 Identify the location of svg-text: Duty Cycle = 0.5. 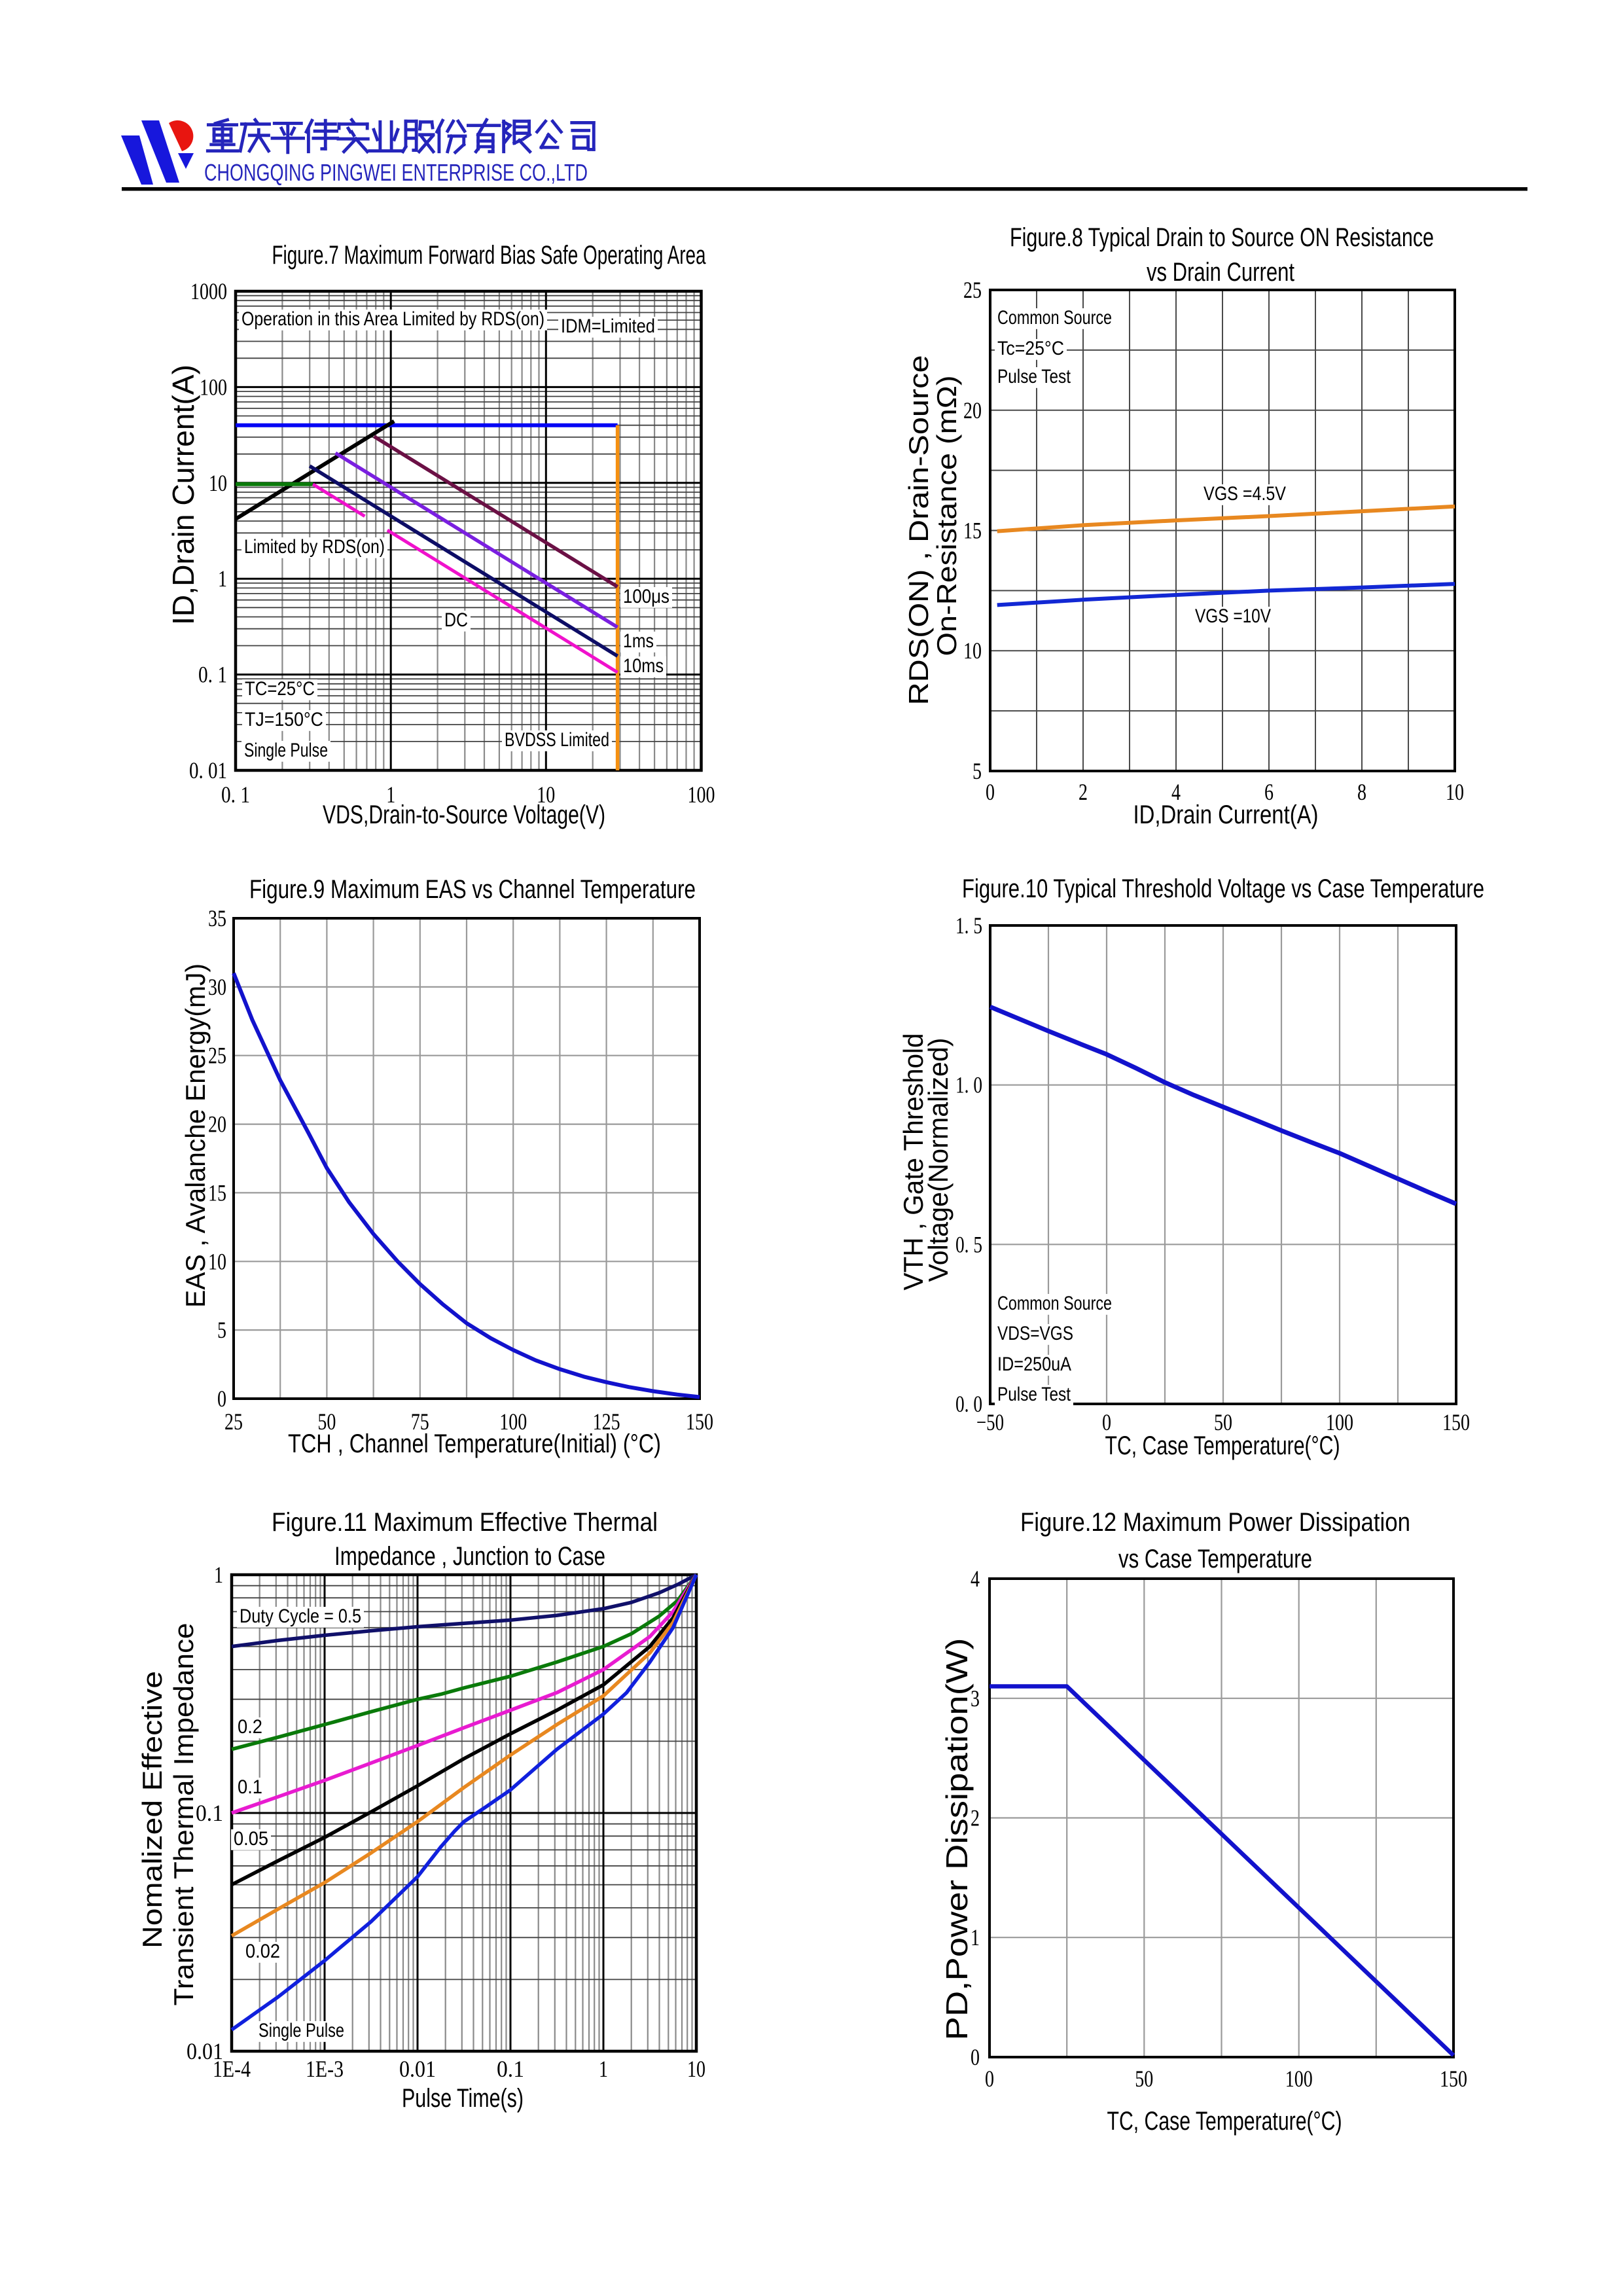
(300, 1616).